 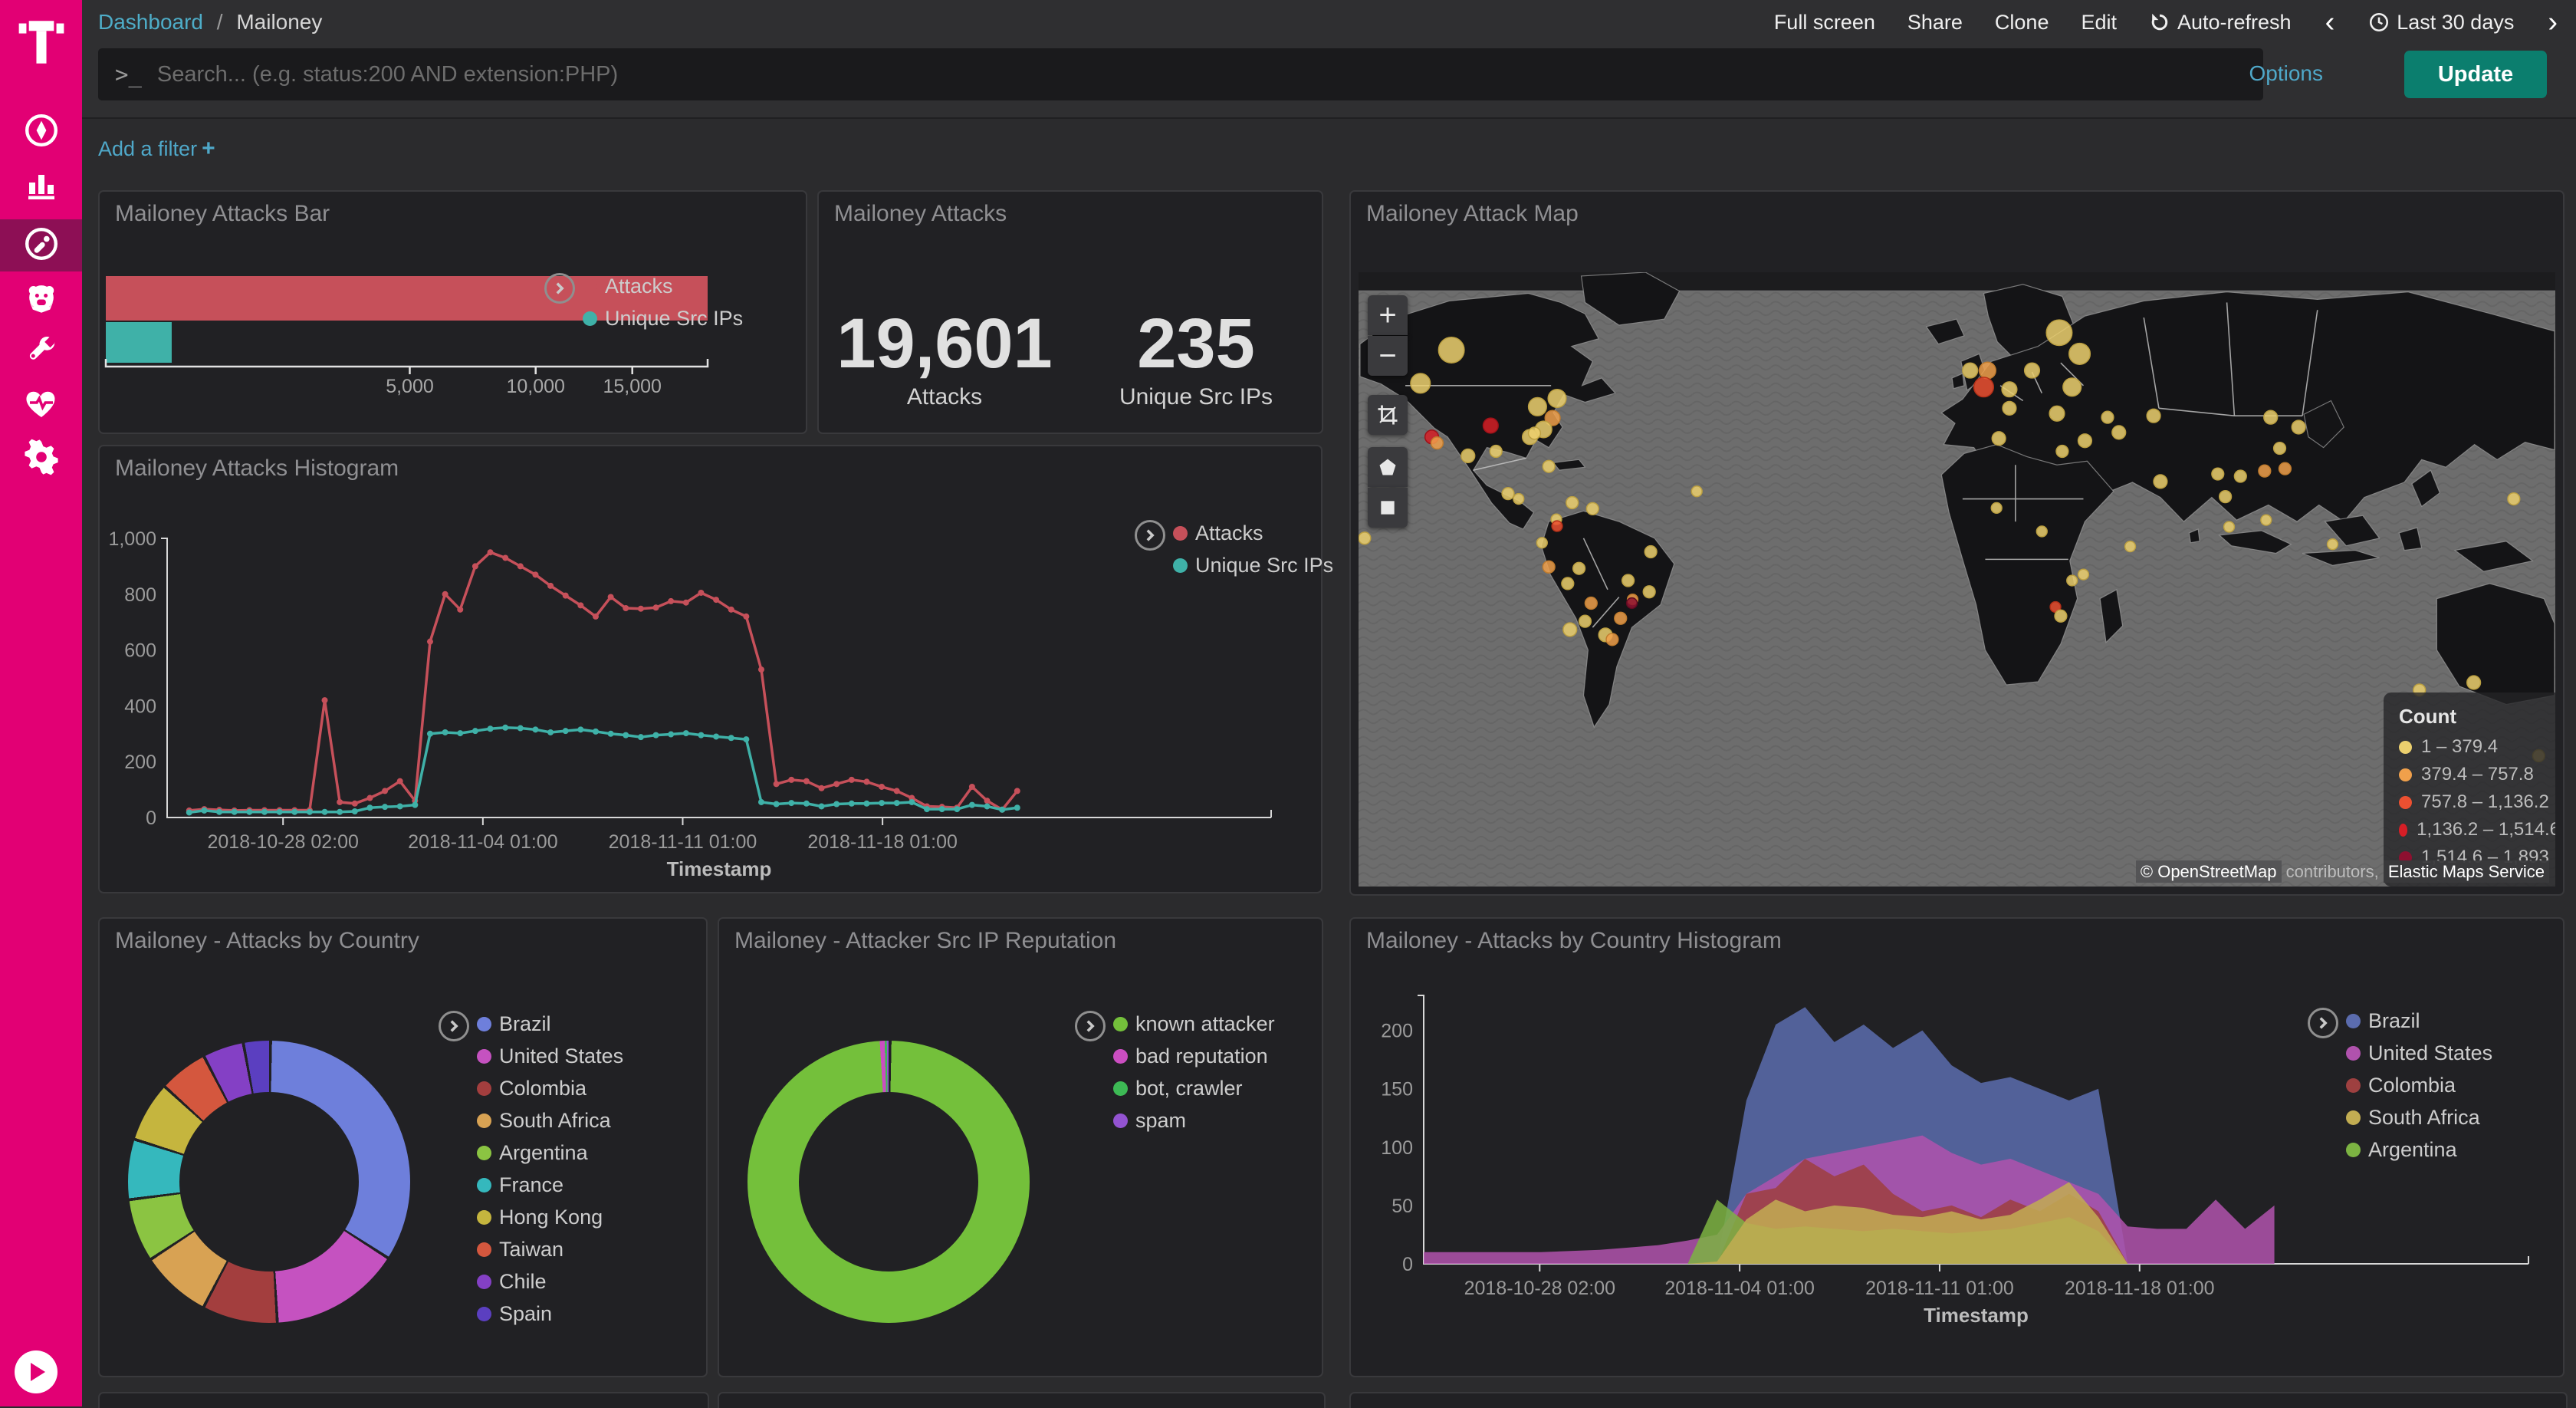 What do you see at coordinates (550, 1314) in the screenshot?
I see `country-legend-item: Spain` at bounding box center [550, 1314].